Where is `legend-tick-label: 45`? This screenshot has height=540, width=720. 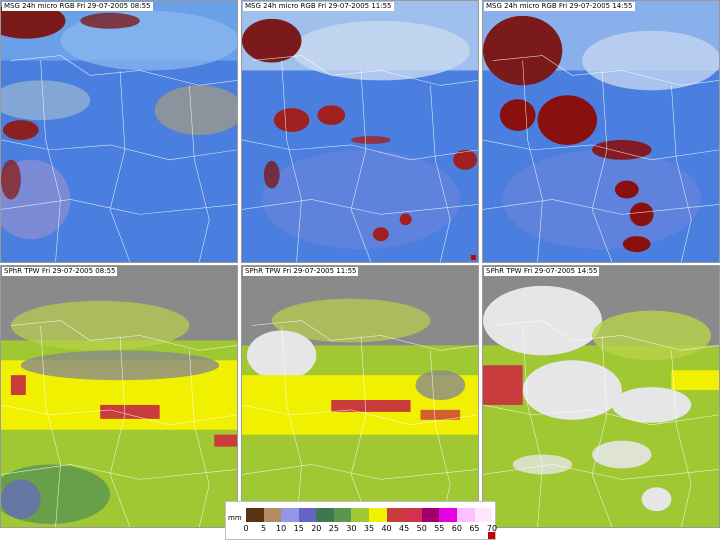 legend-tick-label: 45 is located at coordinates (404, 528).